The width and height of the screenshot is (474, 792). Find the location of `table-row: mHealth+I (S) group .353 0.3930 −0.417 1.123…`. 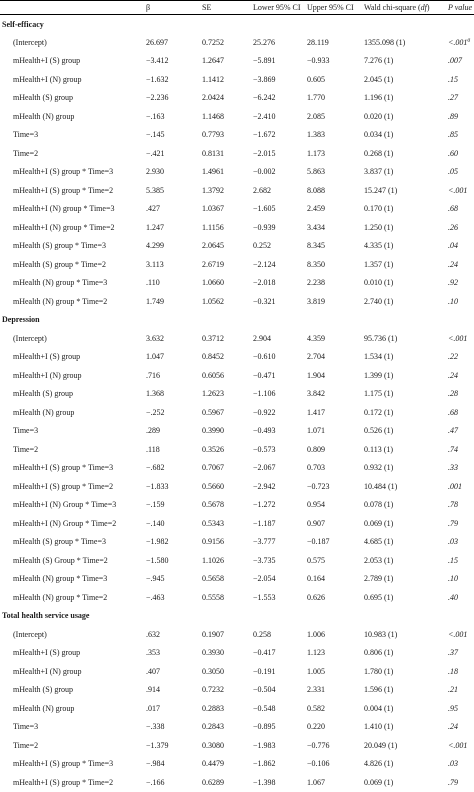

table-row: mHealth+I (S) group .353 0.3930 −0.417 1.123… is located at coordinates (237, 653).